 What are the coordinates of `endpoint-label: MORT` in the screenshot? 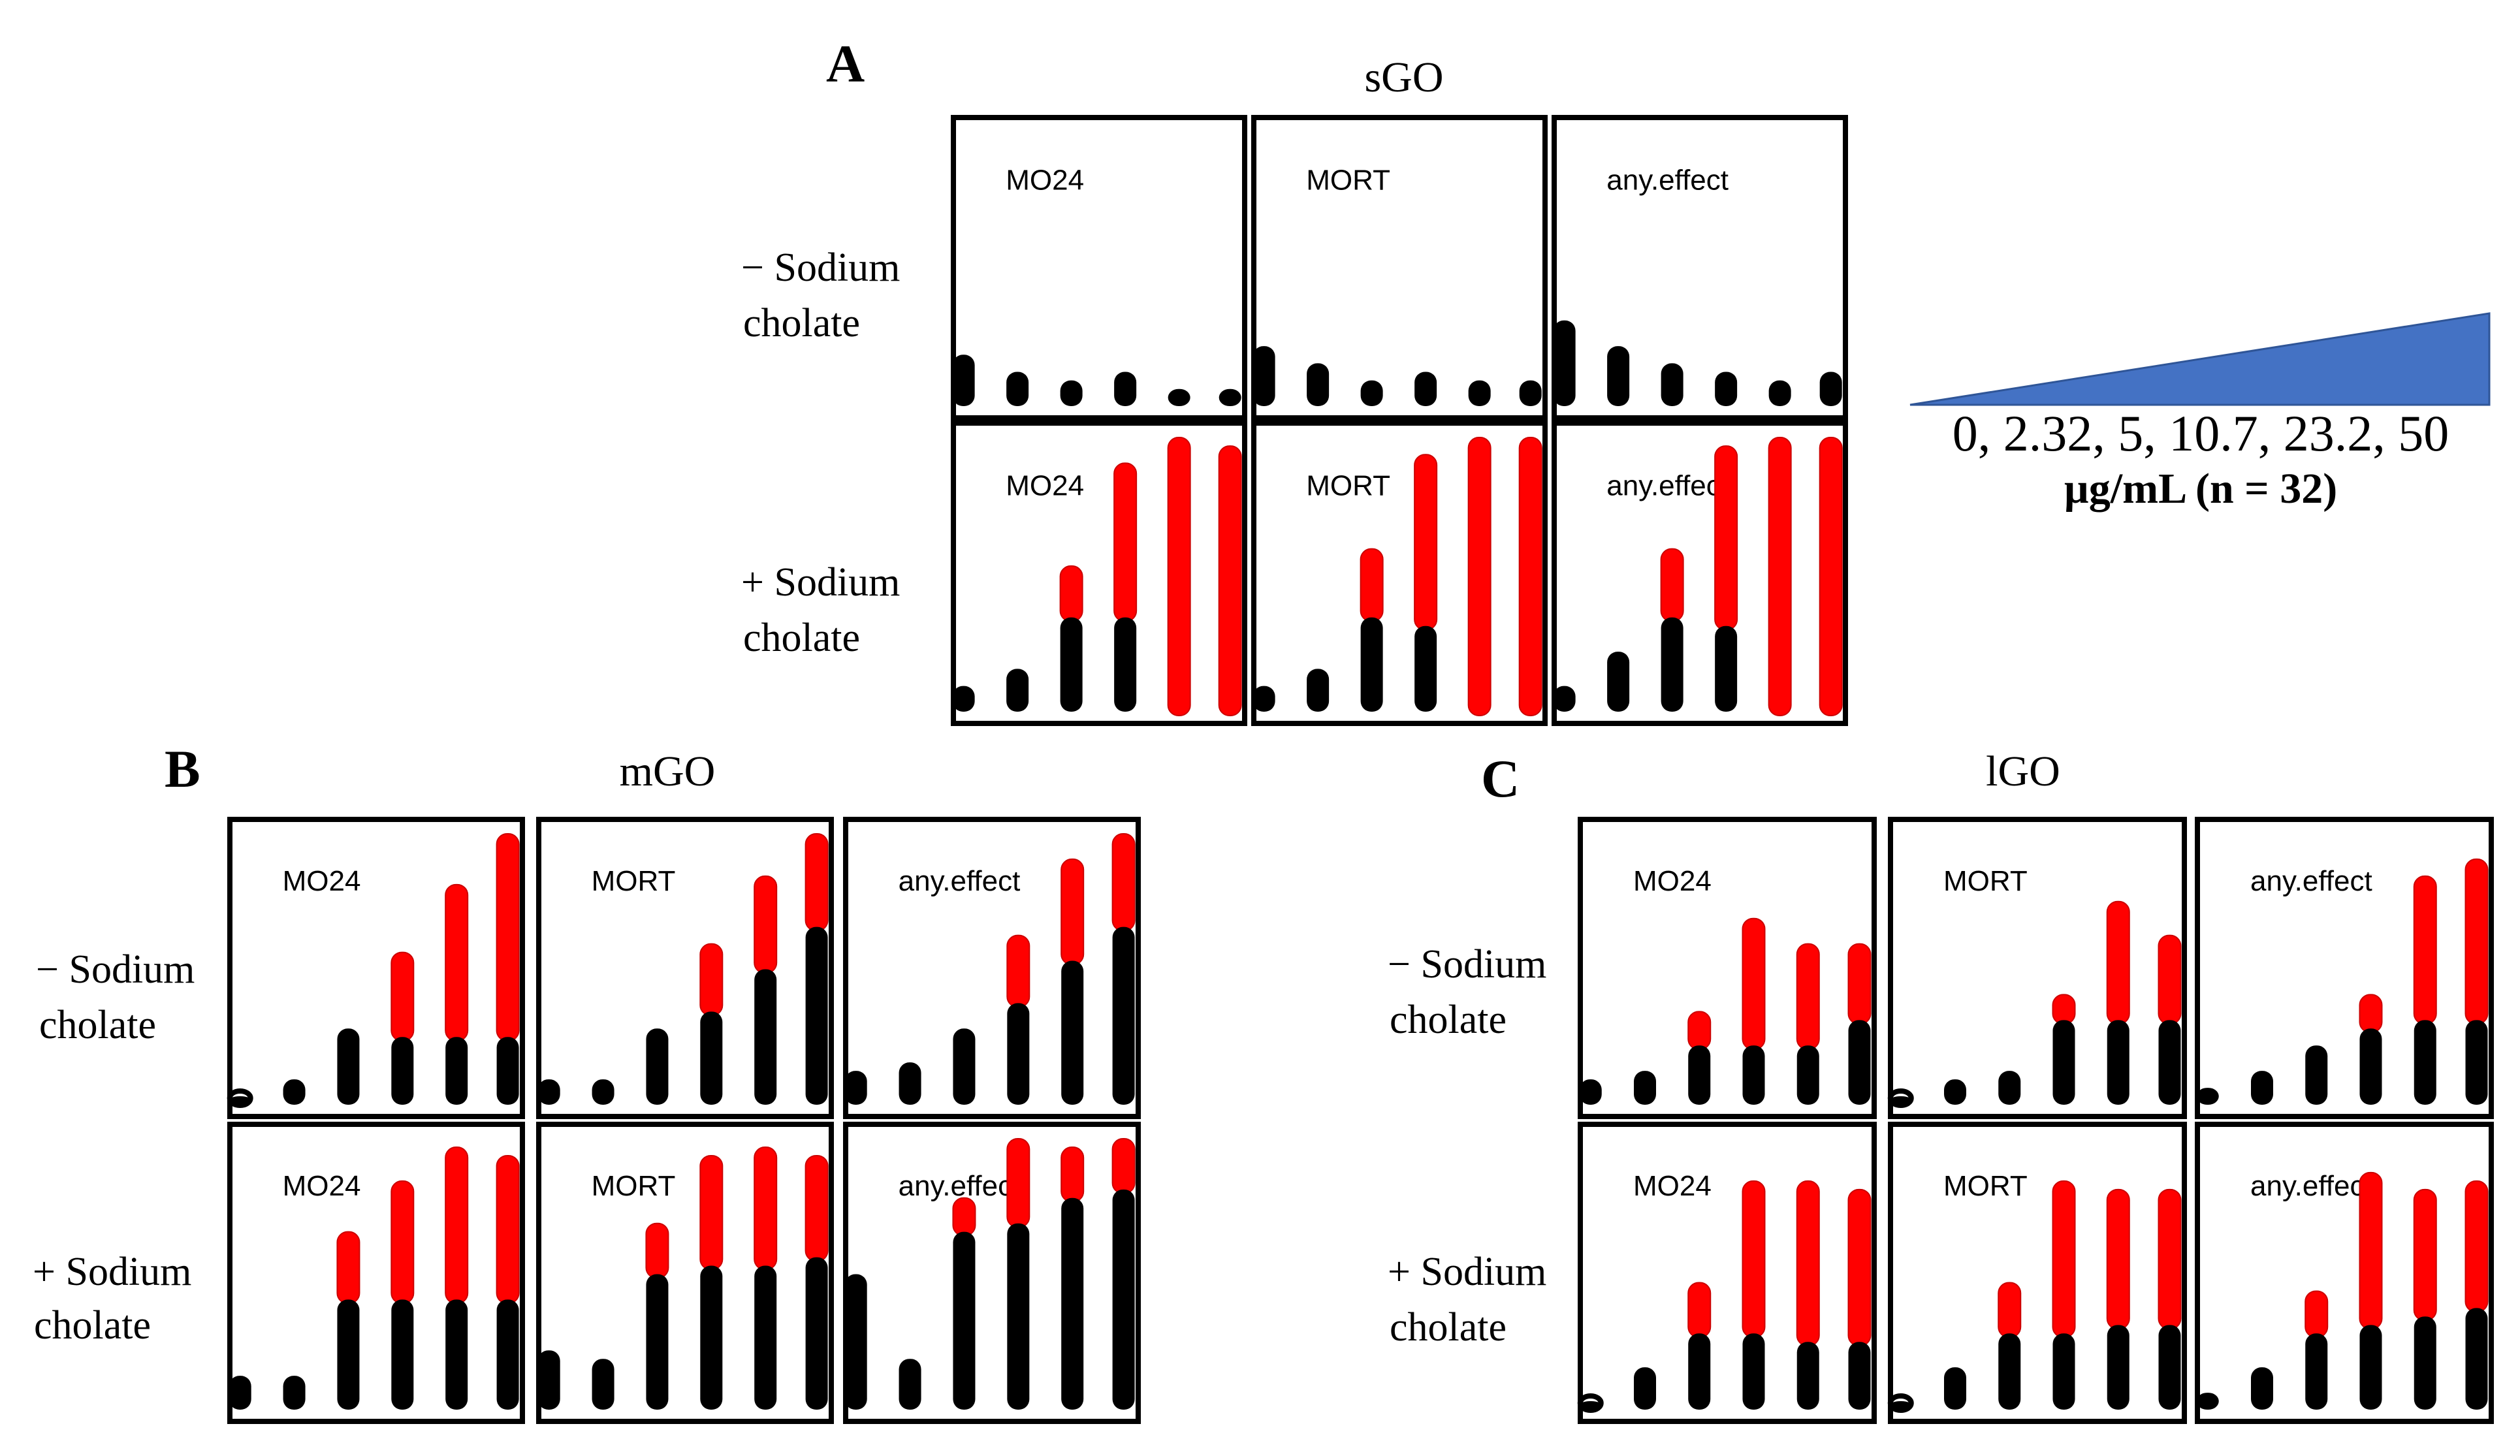 It's located at (634, 881).